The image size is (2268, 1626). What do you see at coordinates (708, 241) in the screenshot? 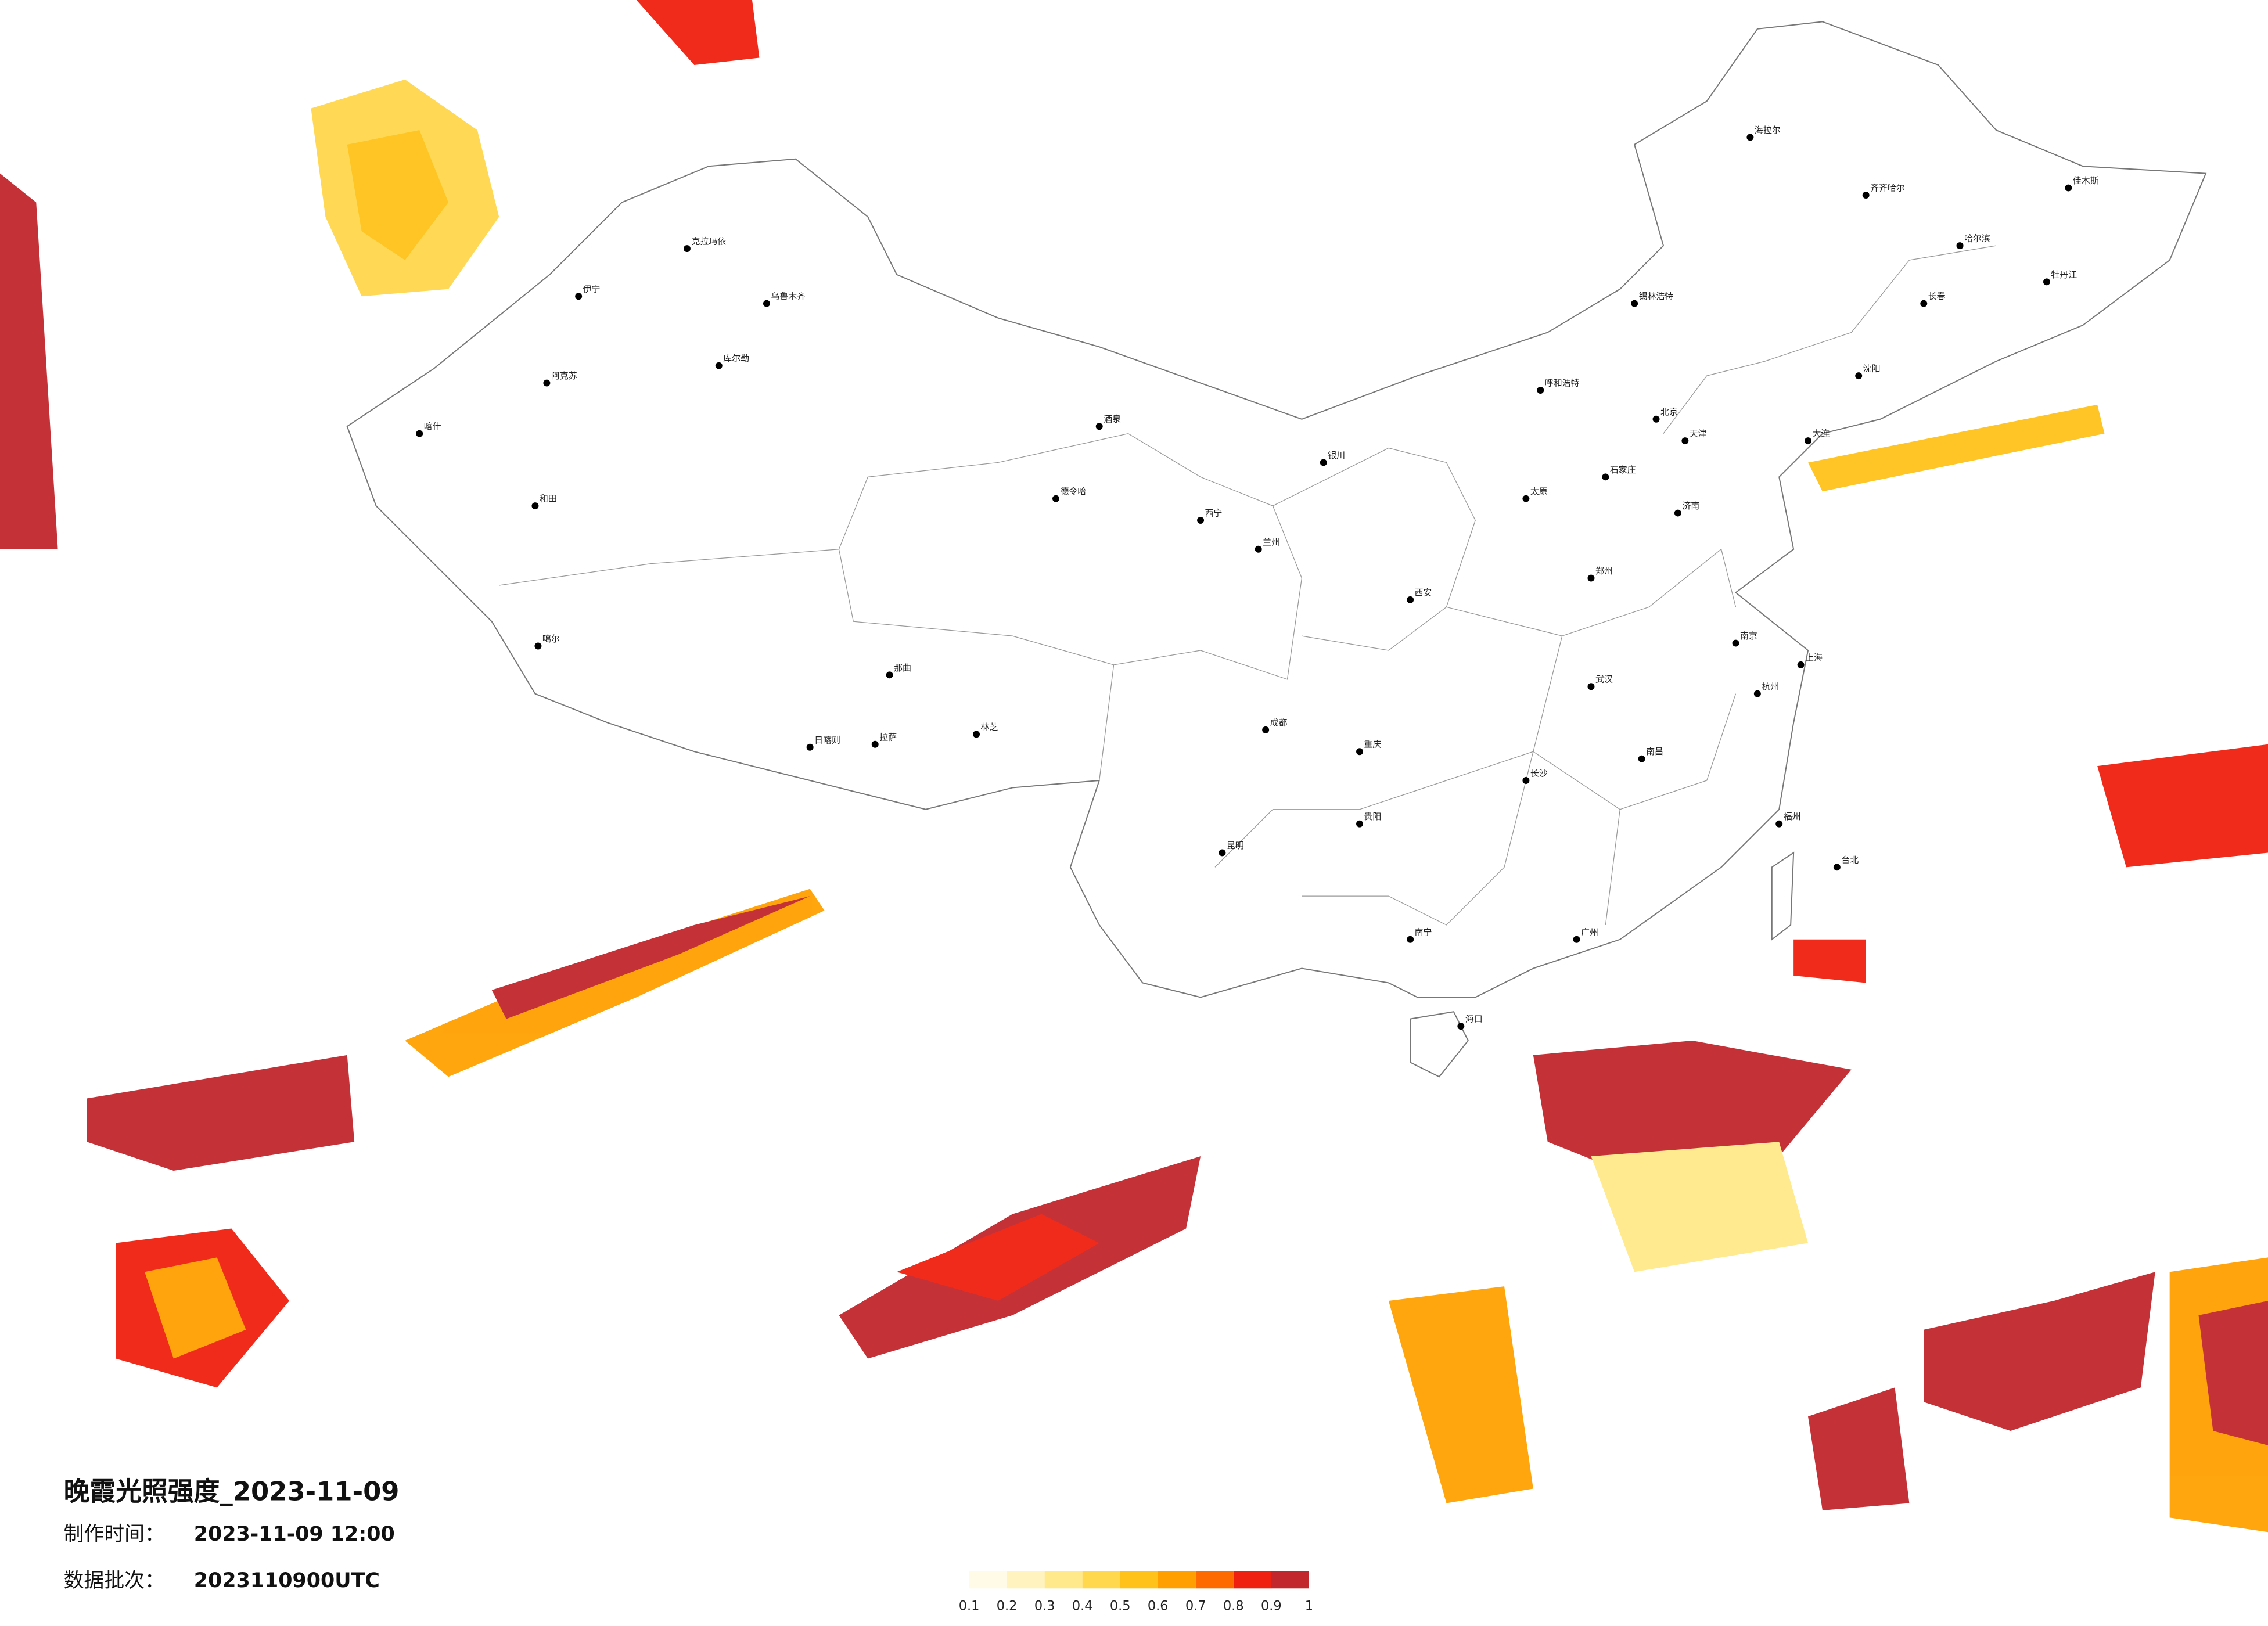
I see `city-label: 克拉玛依` at bounding box center [708, 241].